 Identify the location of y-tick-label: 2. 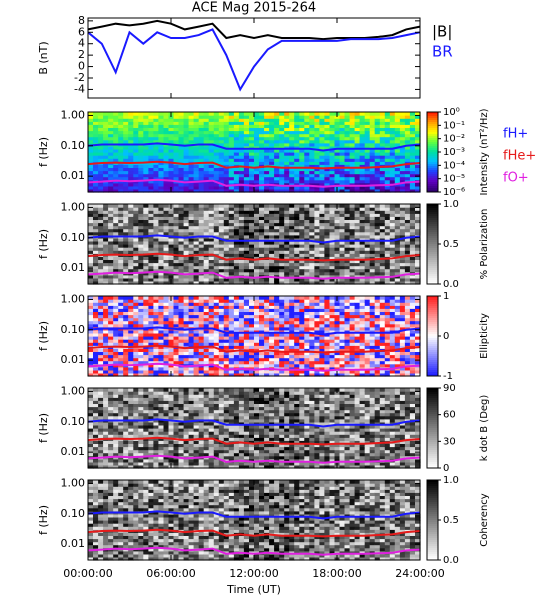
(81, 54).